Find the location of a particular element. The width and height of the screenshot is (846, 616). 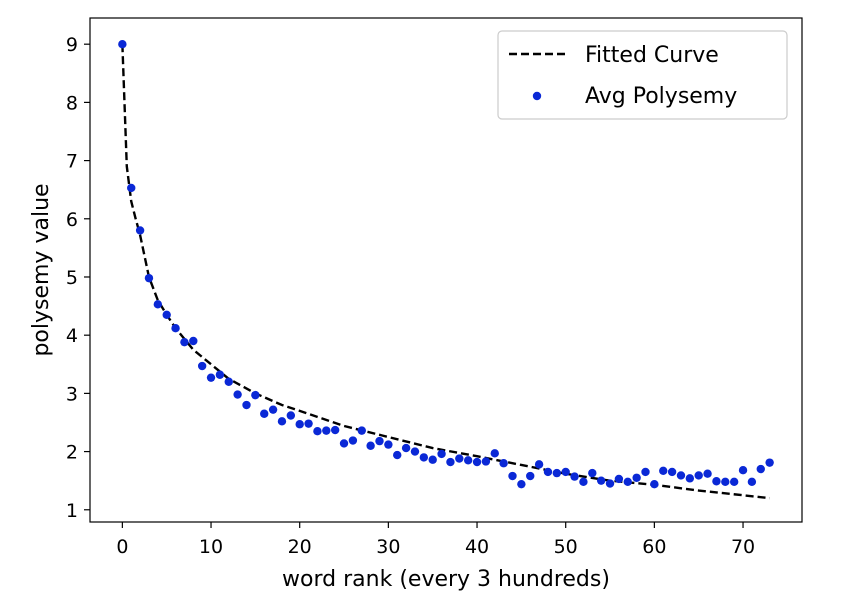

x-axis-label: word rank (every 3 hundreds) is located at coordinates (446, 579).